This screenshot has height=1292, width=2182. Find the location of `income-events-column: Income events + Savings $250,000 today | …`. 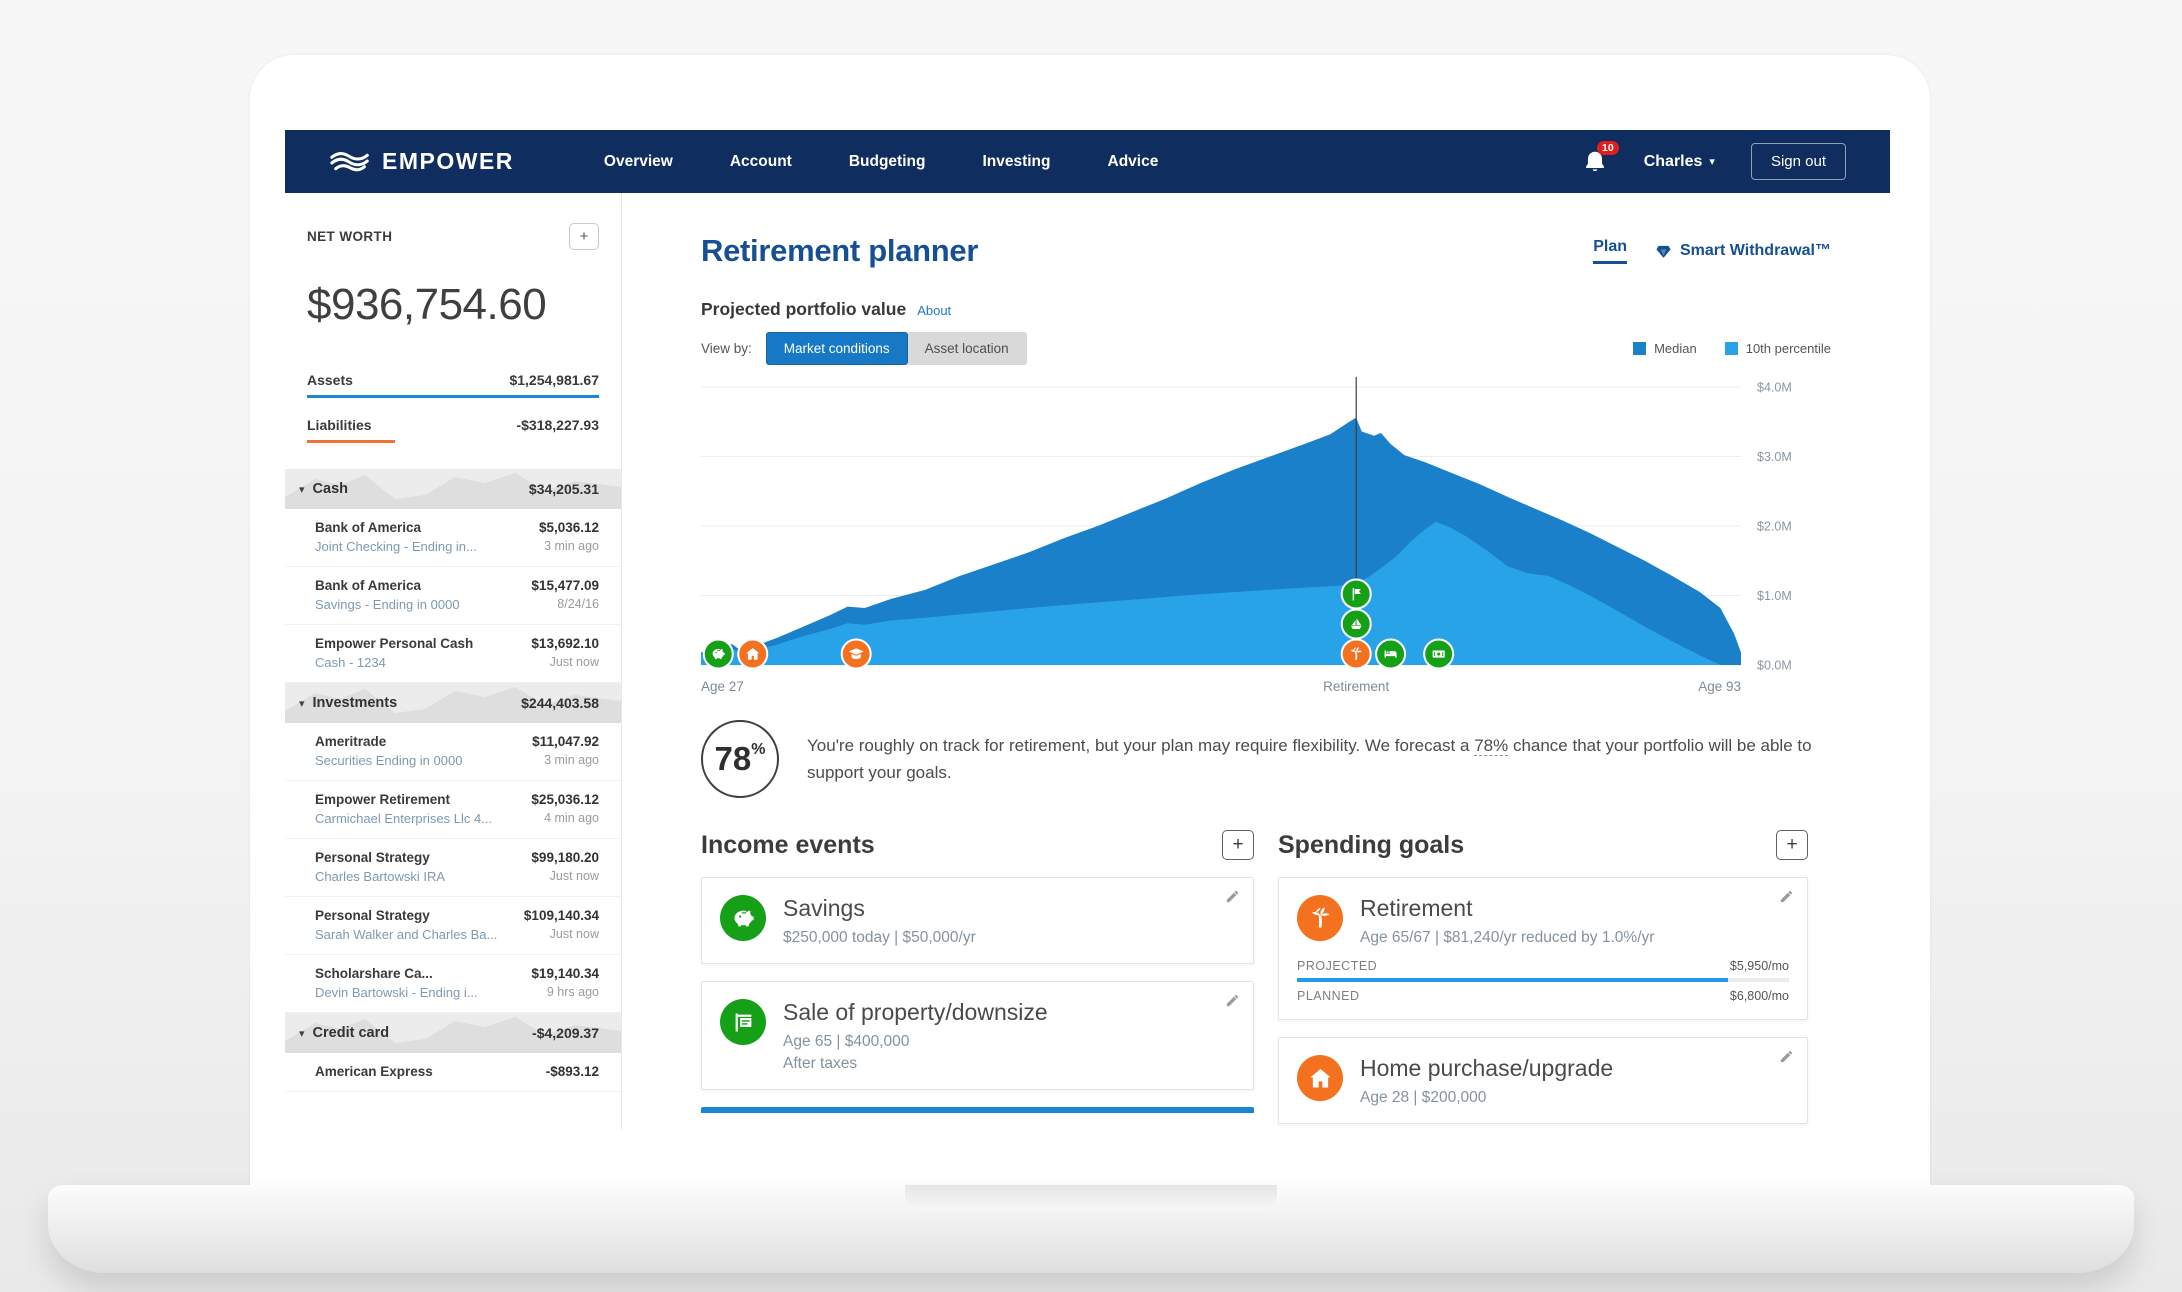

income-events-column: Income events + Savings $250,000 today | … is located at coordinates (977, 980).